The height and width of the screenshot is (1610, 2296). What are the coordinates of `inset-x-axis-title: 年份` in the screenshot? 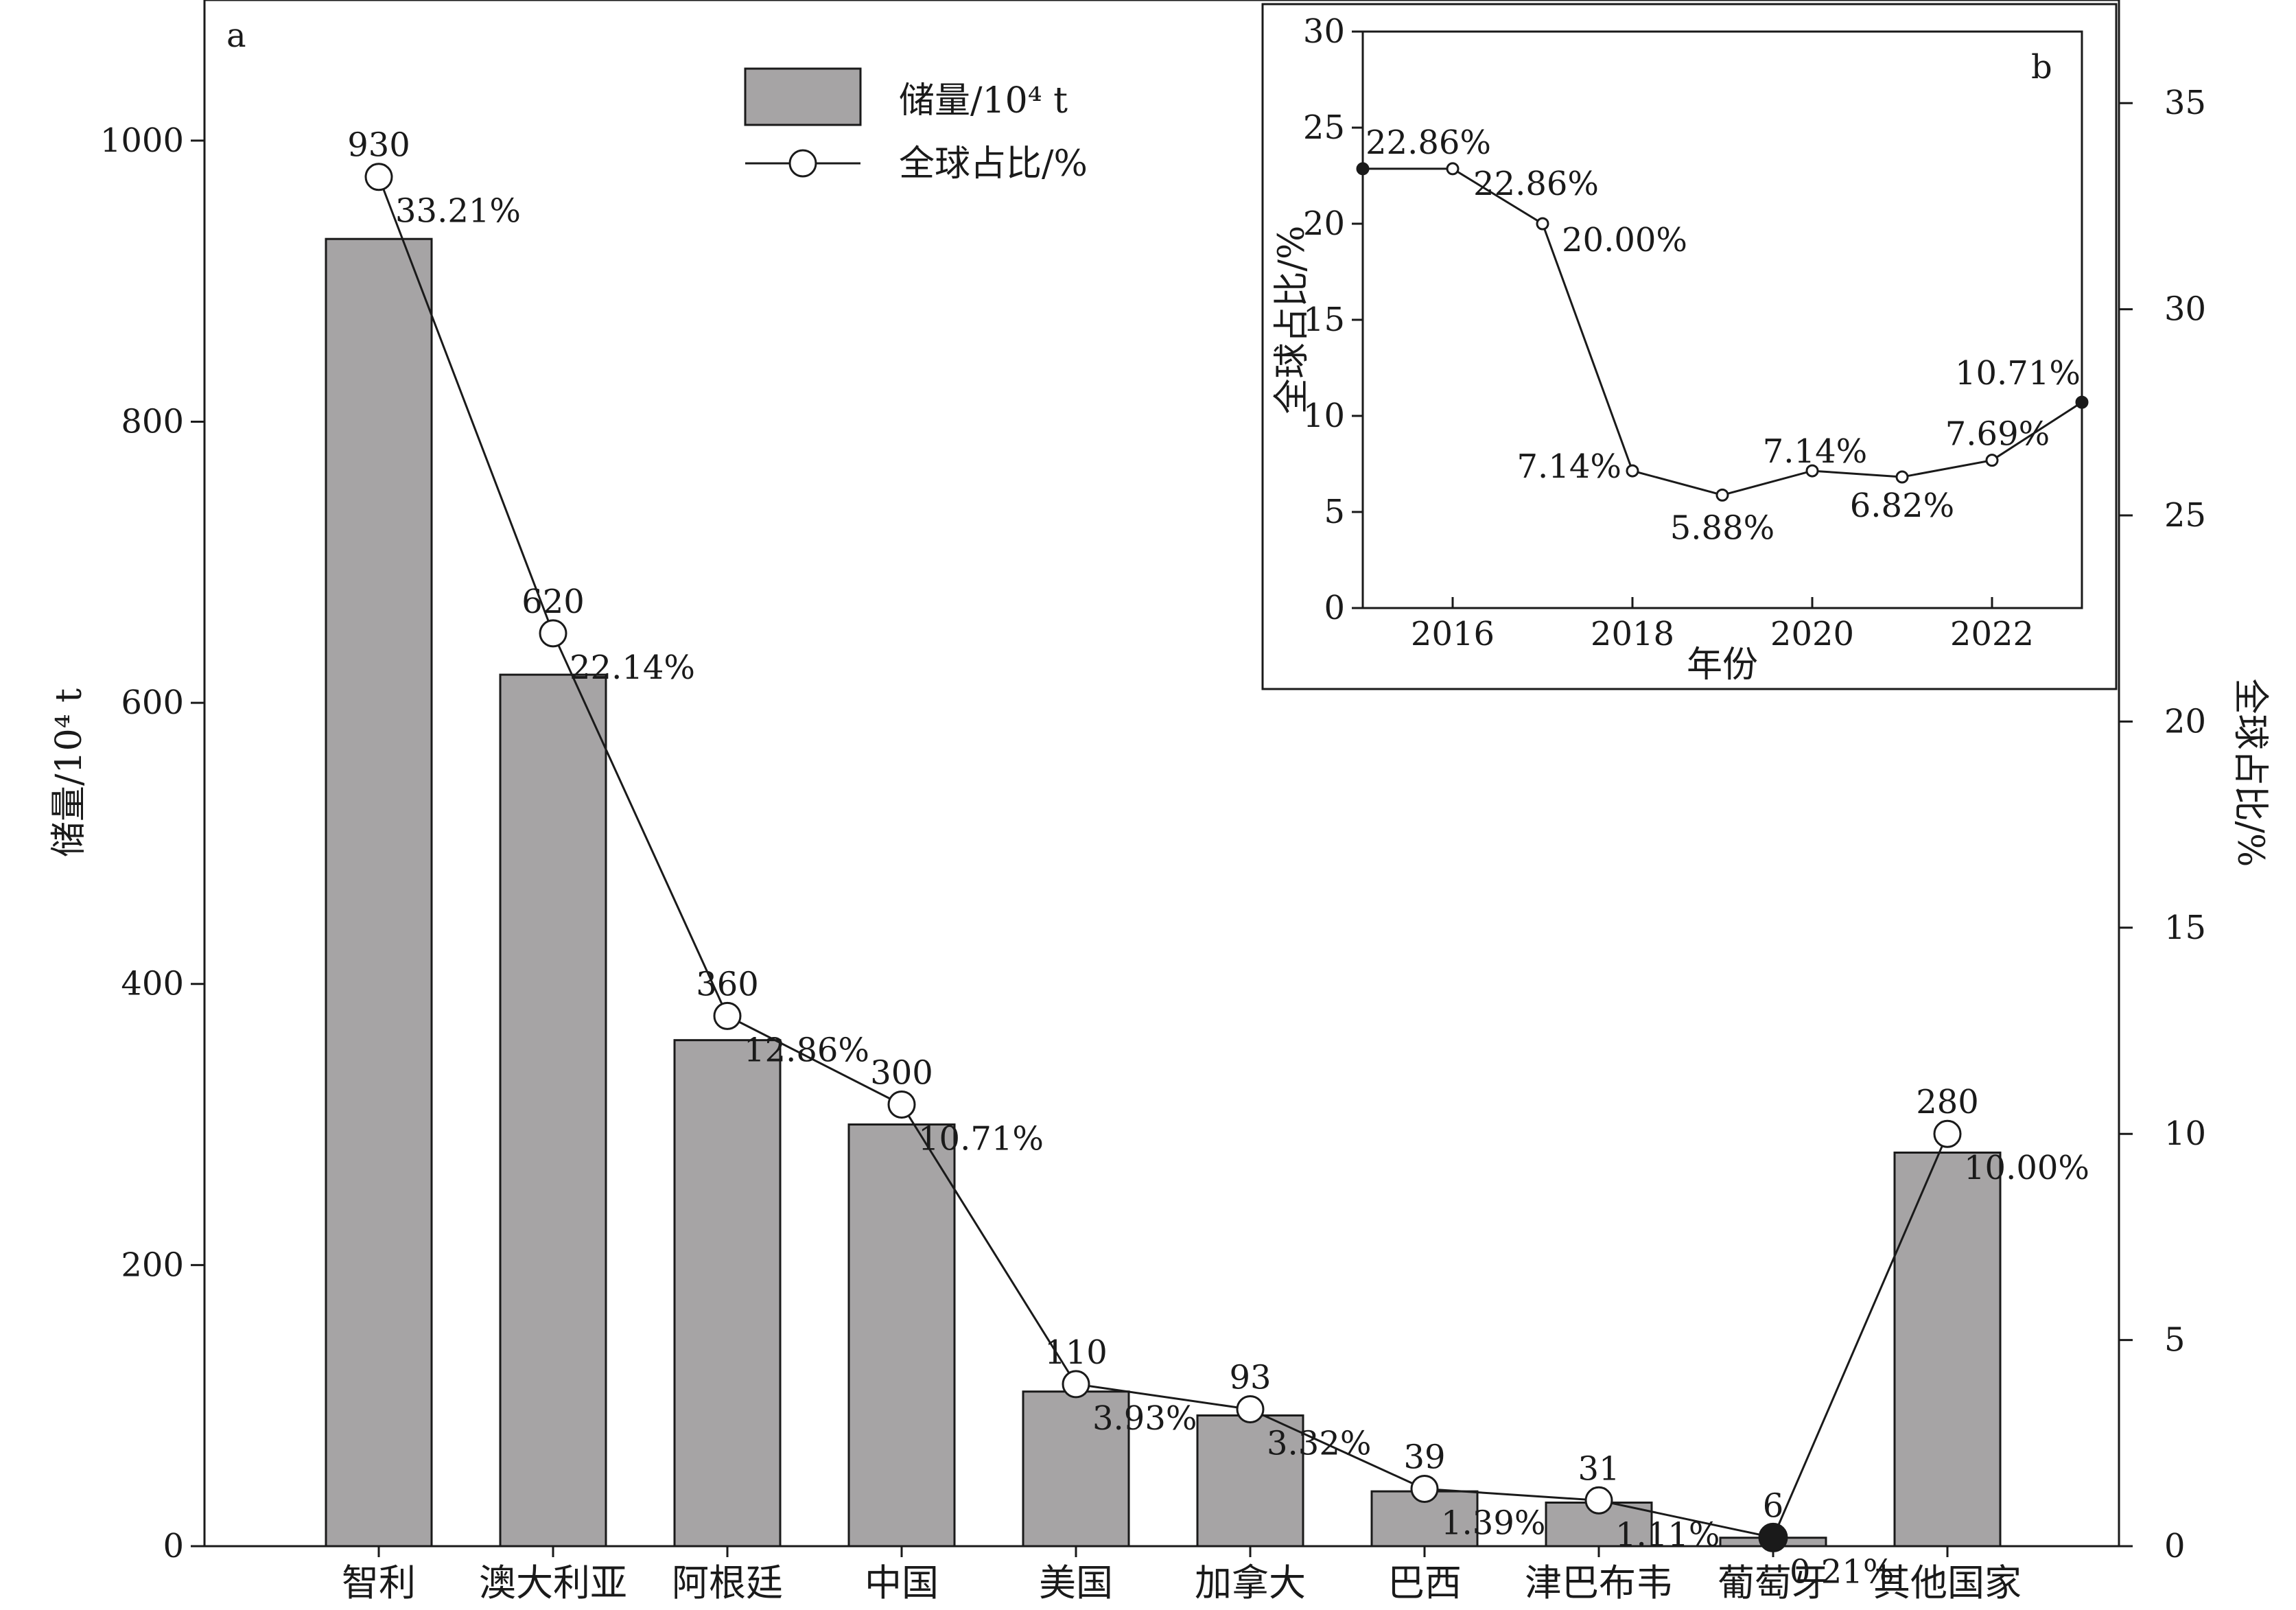 It's located at (1723, 665).